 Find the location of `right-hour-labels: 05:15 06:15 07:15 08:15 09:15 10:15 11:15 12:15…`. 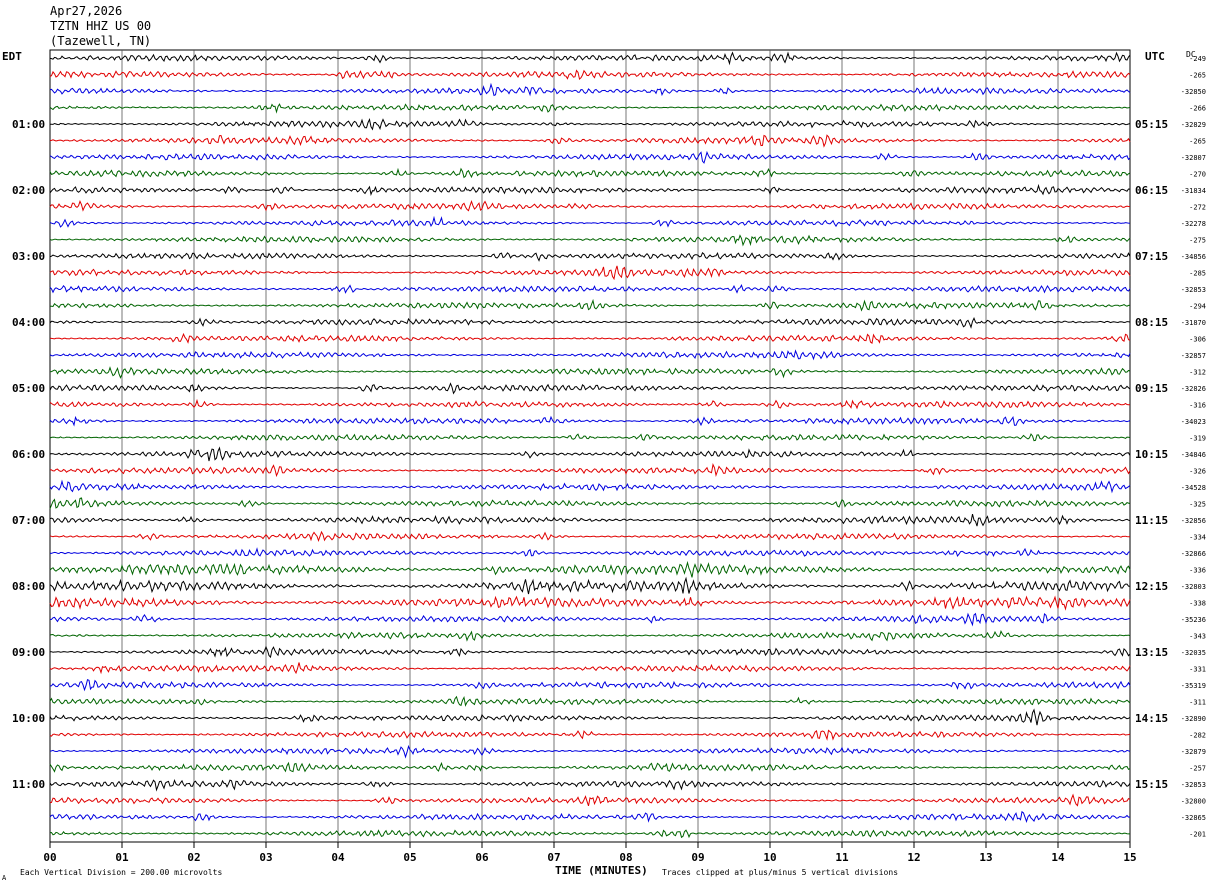

right-hour-labels: 05:15 06:15 07:15 08:15 09:15 10:15 11:15 12:15… is located at coordinates (1151, 454).